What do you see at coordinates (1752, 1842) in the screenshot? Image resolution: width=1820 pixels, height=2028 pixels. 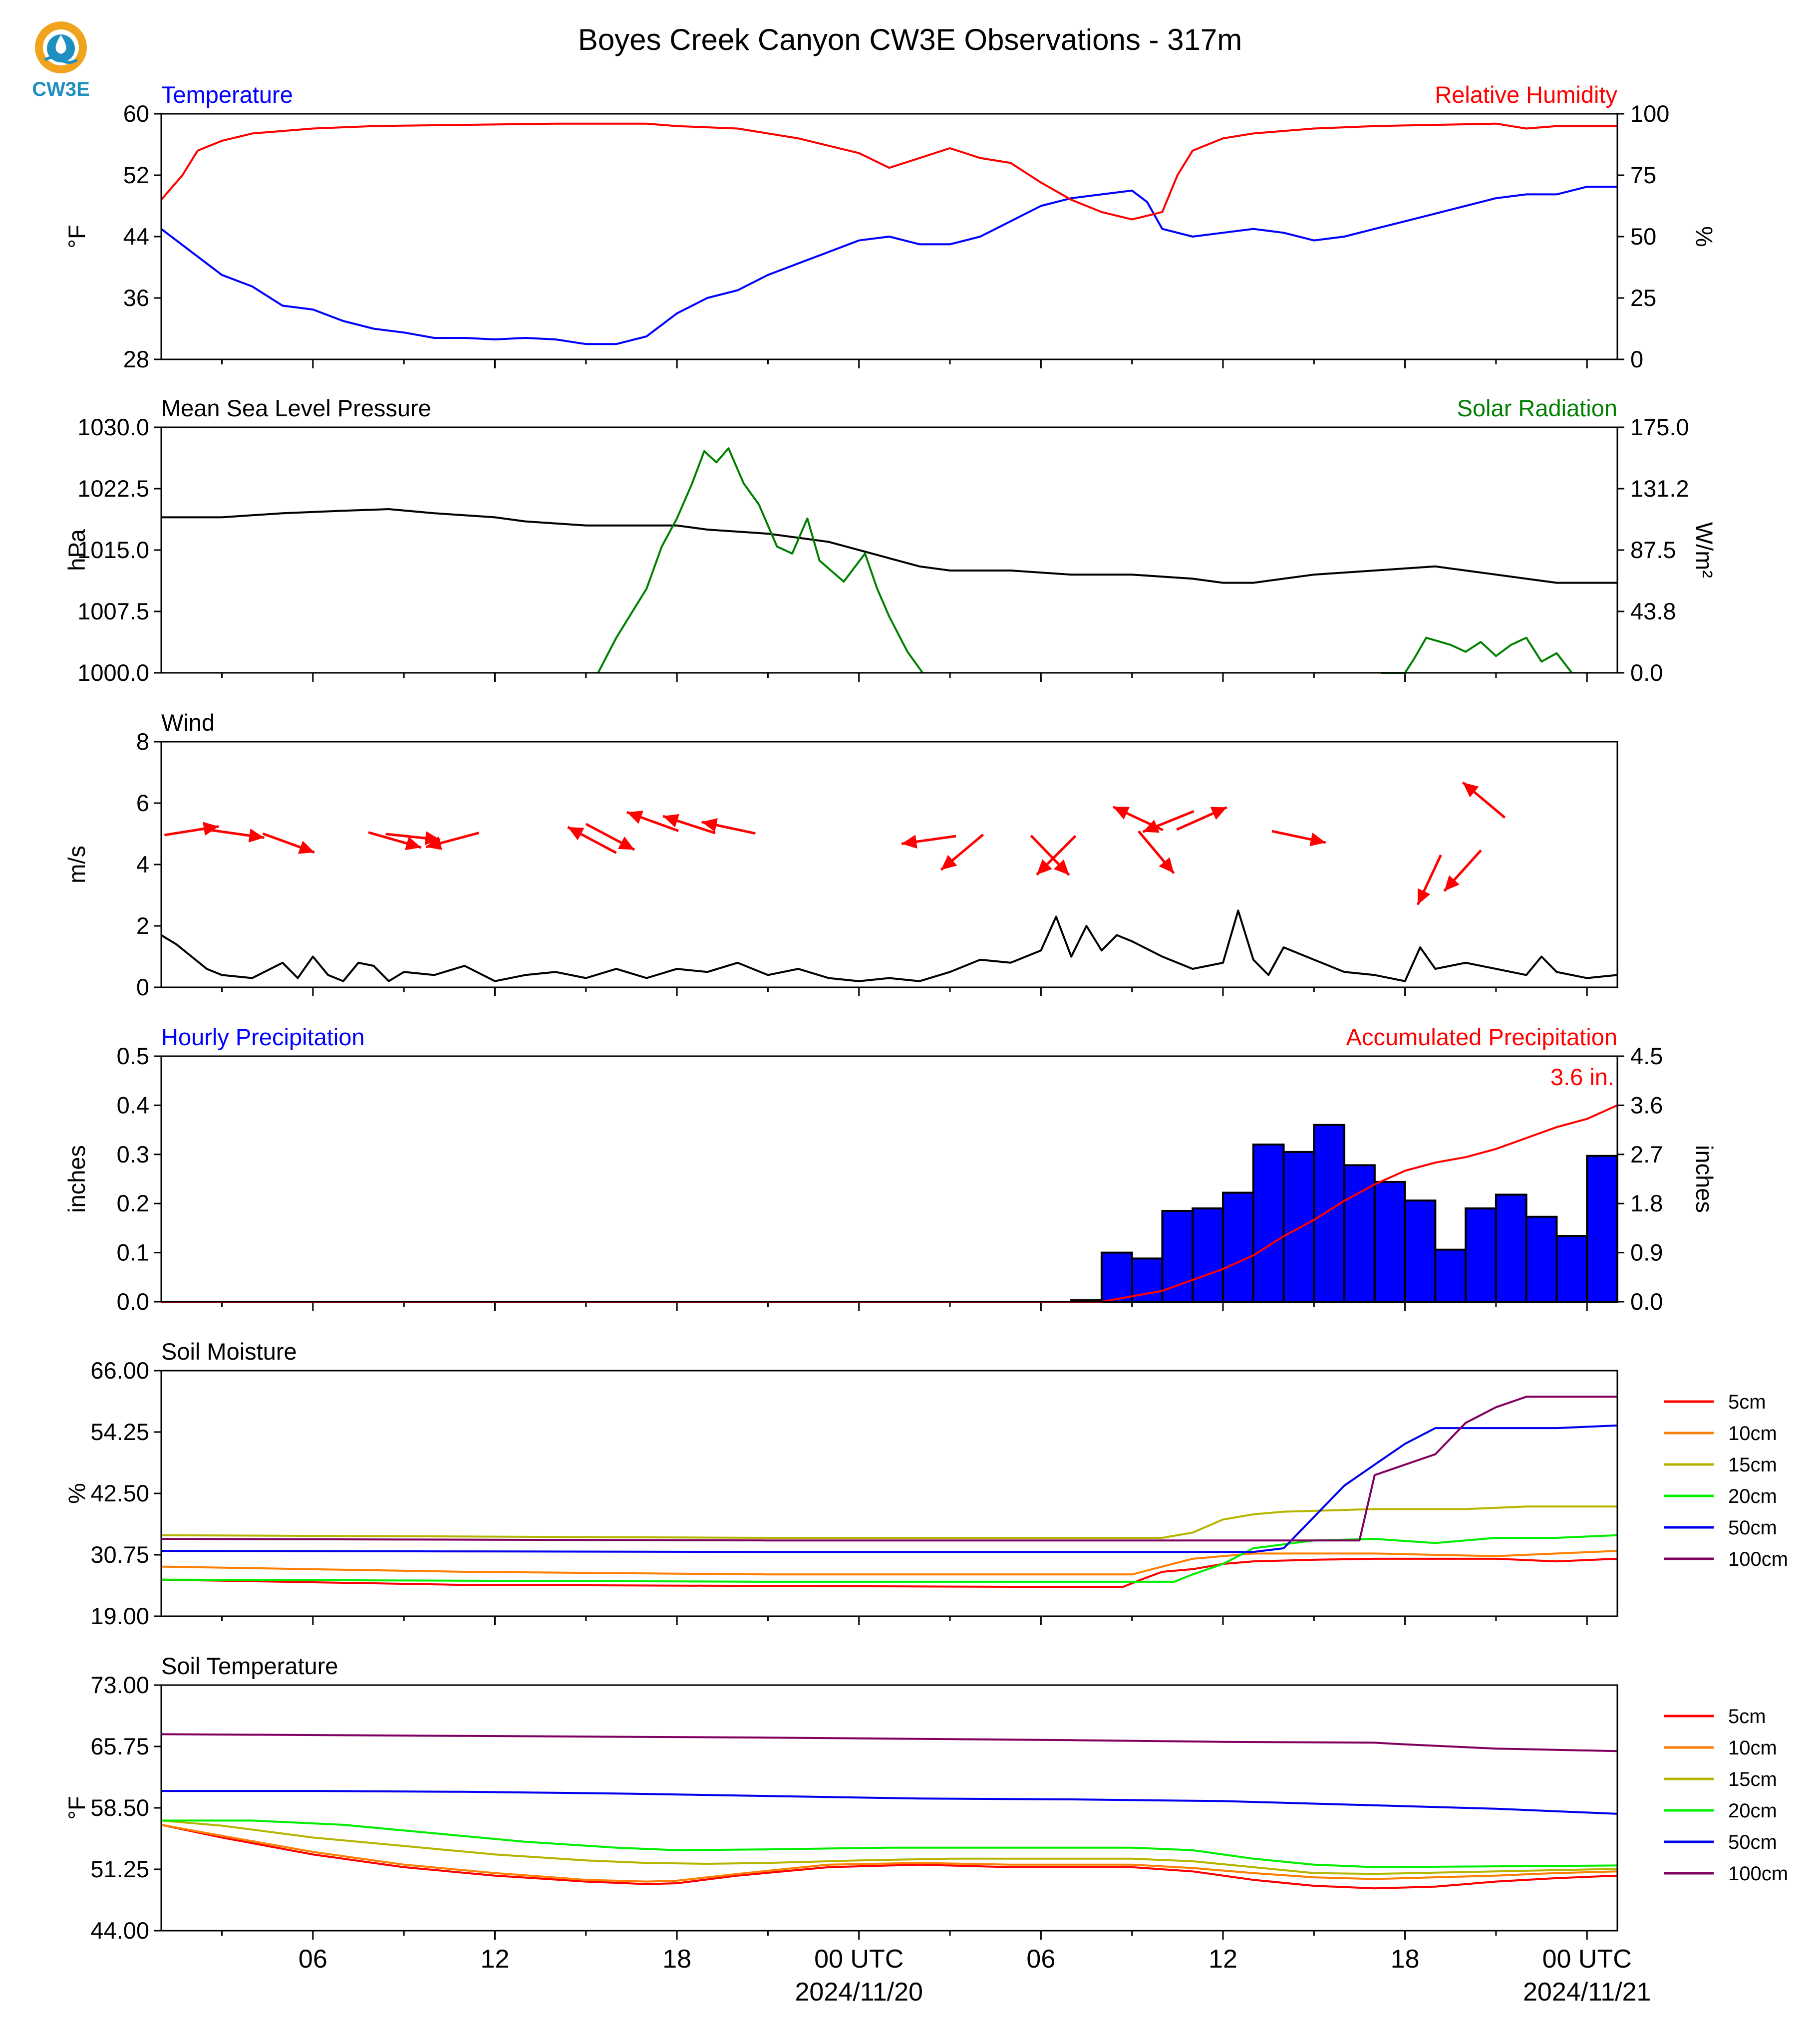 I see `legend-label: 50cm` at bounding box center [1752, 1842].